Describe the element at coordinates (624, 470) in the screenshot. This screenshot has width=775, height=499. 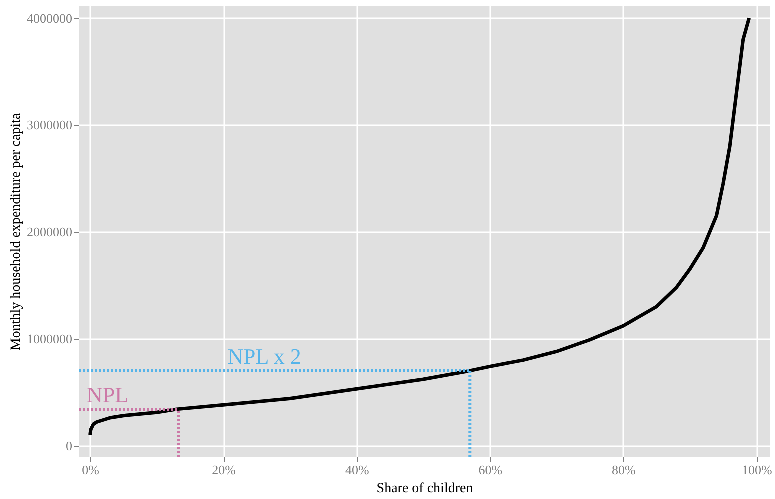
I see `x-tick-label: 80%` at that location.